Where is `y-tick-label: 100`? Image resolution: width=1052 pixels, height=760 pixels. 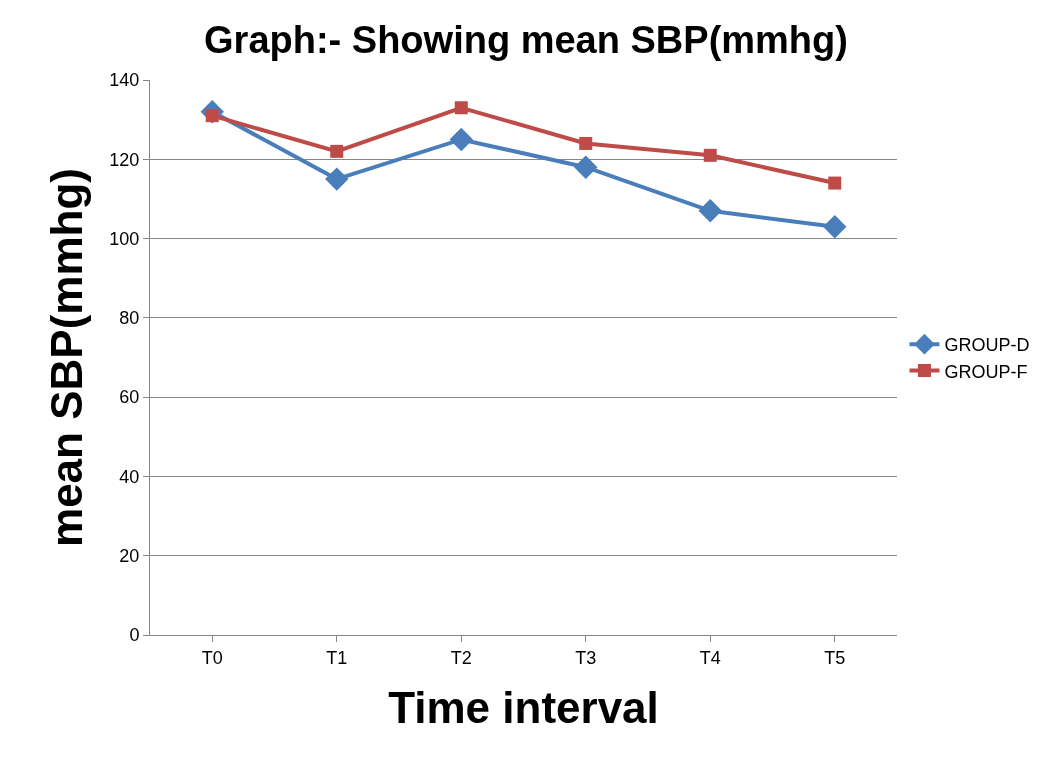
y-tick-label: 100 is located at coordinates (124, 238).